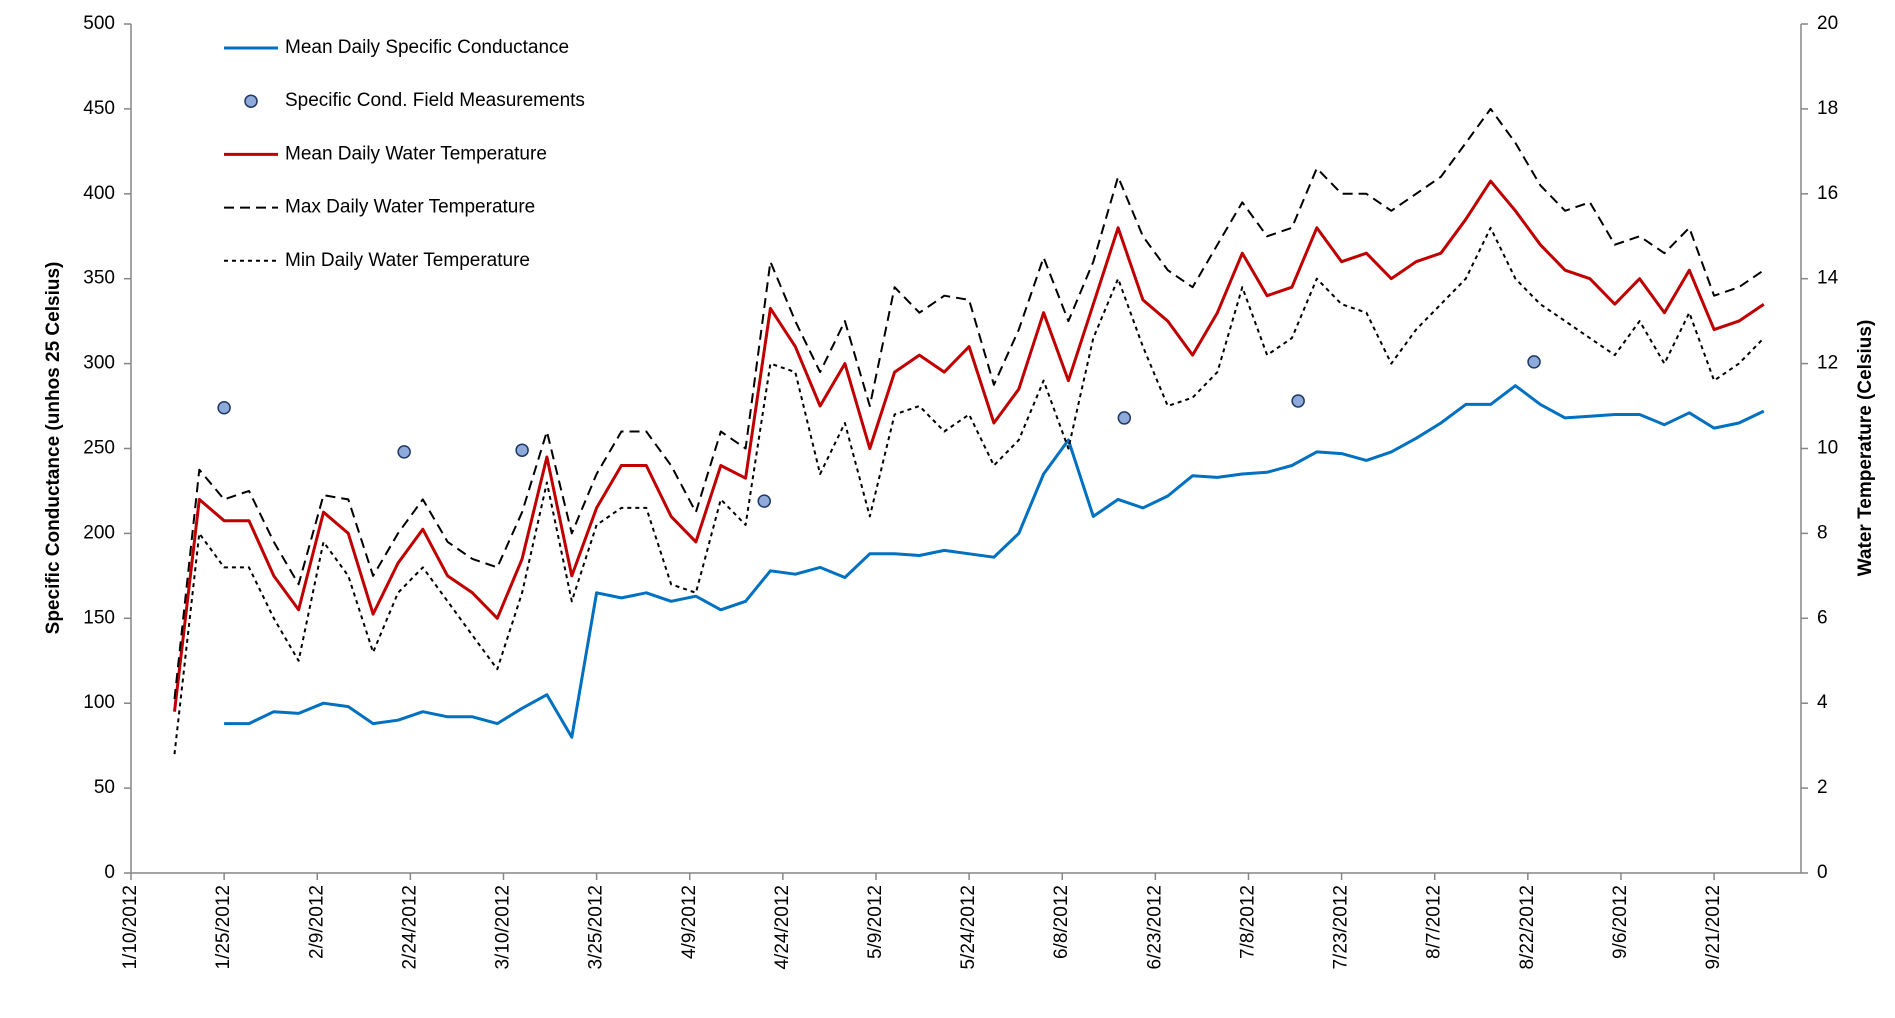  Describe the element at coordinates (99, 193) in the screenshot. I see `y-tick-label: 400` at that location.